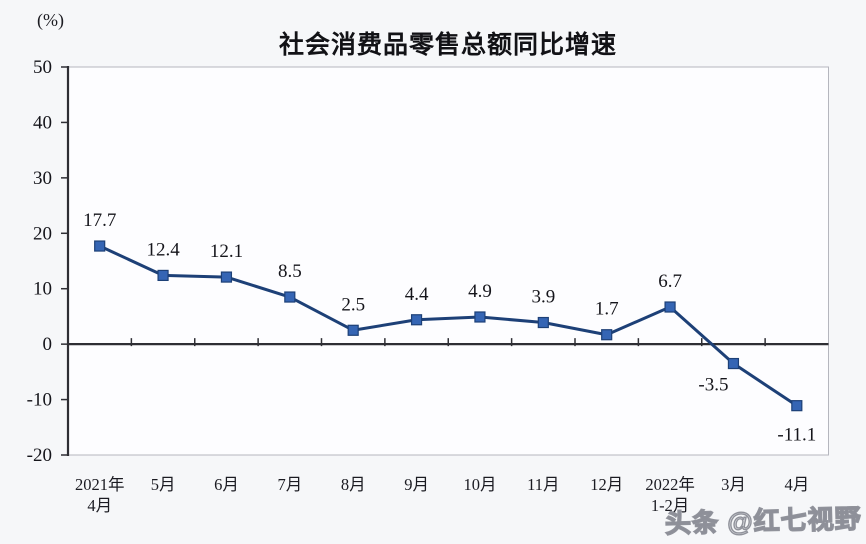 The image size is (866, 544). I want to click on y-axis-label: 30, so click(42, 178).